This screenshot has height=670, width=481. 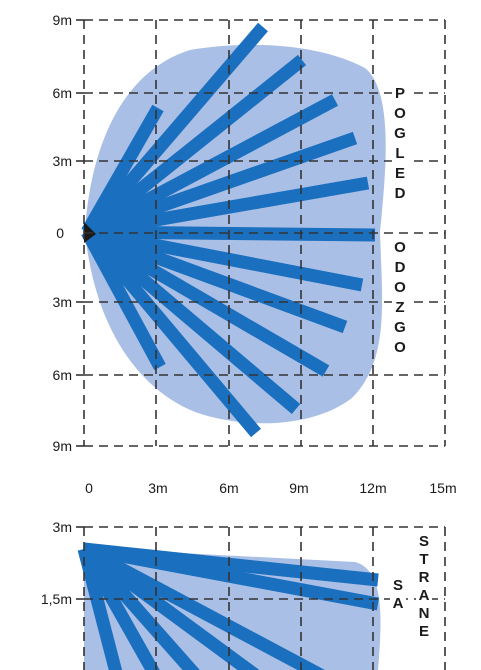 I want to click on y-tick-label: 0, so click(x=60, y=233).